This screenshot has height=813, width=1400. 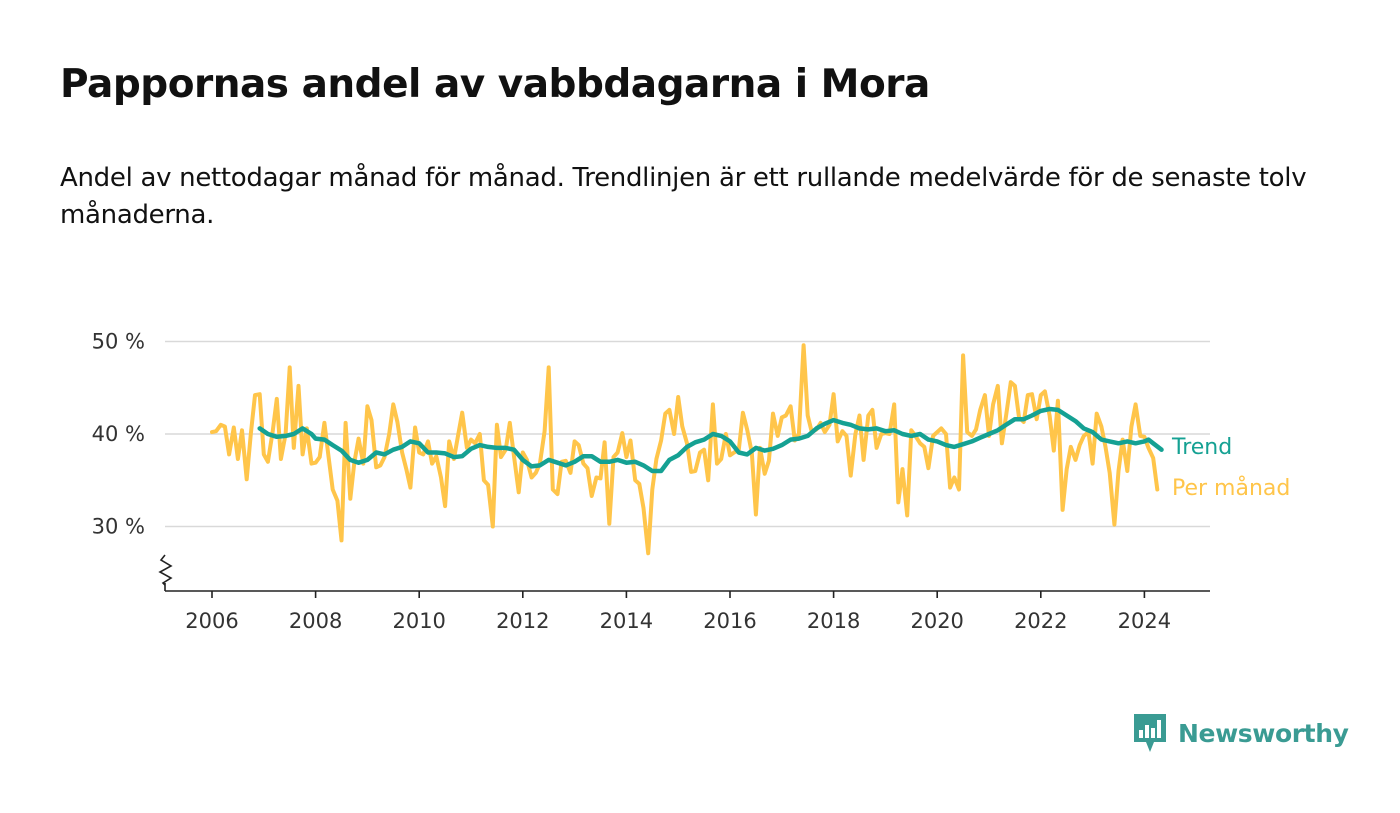 What do you see at coordinates (1144, 621) in the screenshot?
I see `x-tick-label: 2024` at bounding box center [1144, 621].